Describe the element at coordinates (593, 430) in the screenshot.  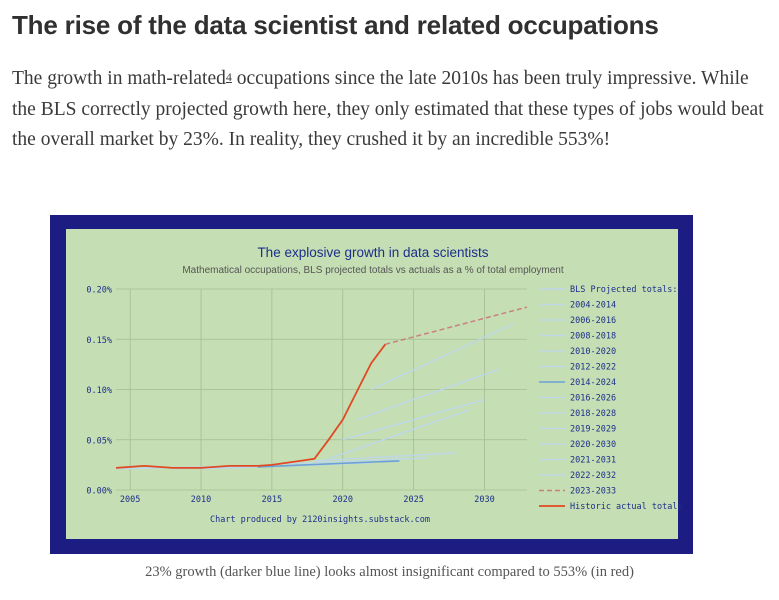
I see `legend-label: 2019-2029` at that location.